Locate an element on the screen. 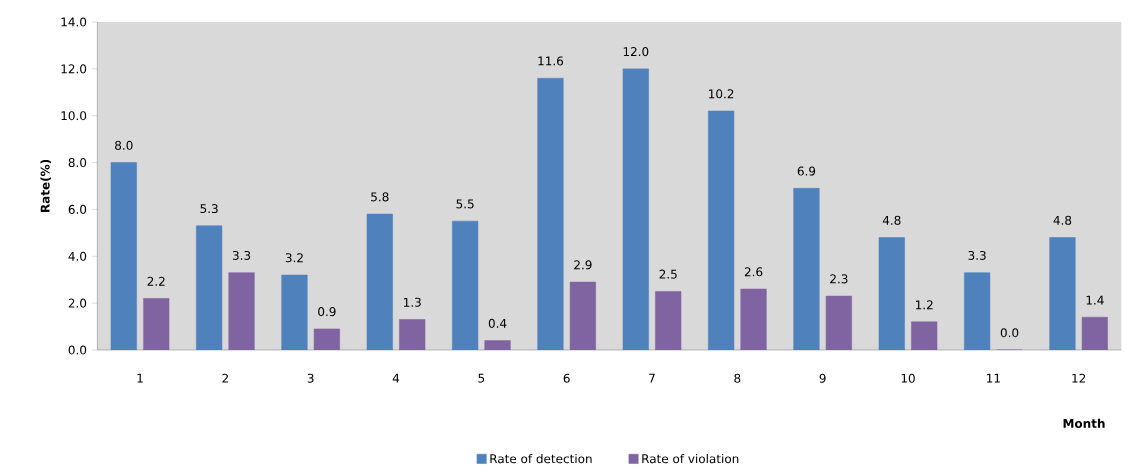 The width and height of the screenshot is (1136, 469). x-tick-label: 7 is located at coordinates (652, 378).